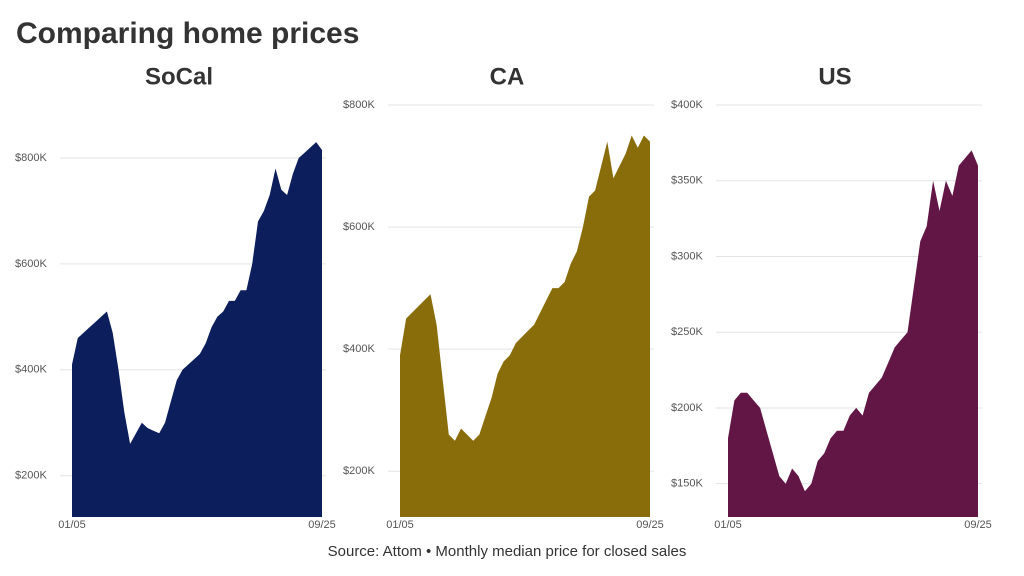 This screenshot has width=1024, height=576. What do you see at coordinates (834, 76) in the screenshot?
I see `panel-title: US` at bounding box center [834, 76].